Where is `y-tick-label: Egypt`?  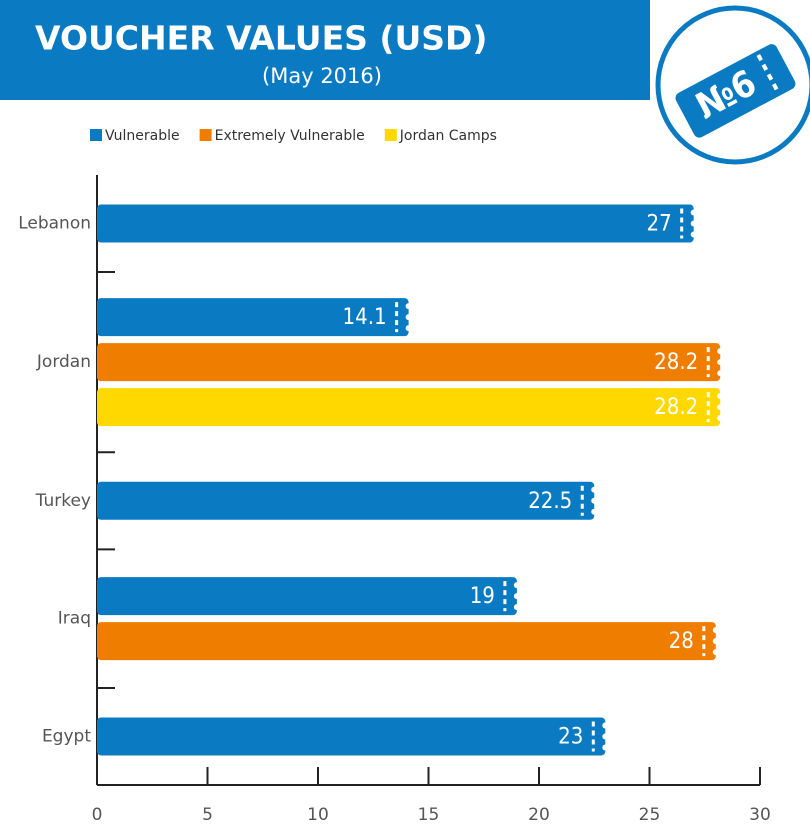 y-tick-label: Egypt is located at coordinates (66, 736).